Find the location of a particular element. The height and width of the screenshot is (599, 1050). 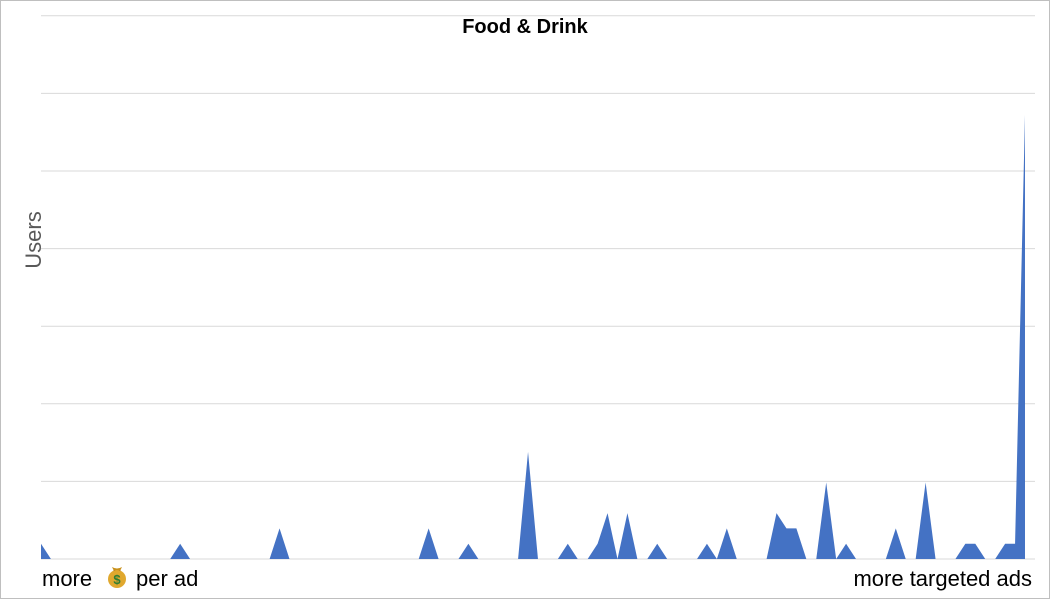

x-axis-label-right: more targeted ads is located at coordinates (942, 578).